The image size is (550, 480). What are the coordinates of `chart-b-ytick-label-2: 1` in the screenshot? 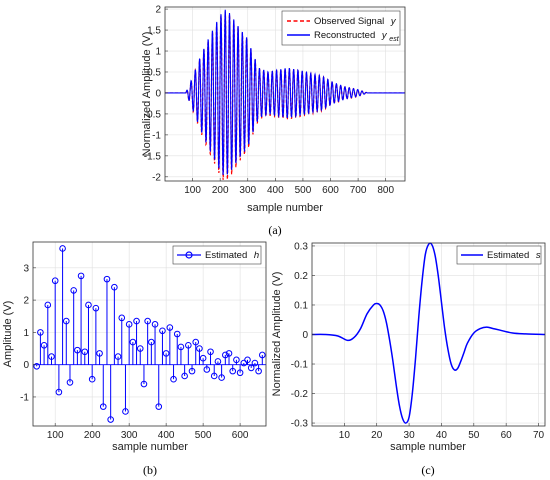 It's located at (26, 333).